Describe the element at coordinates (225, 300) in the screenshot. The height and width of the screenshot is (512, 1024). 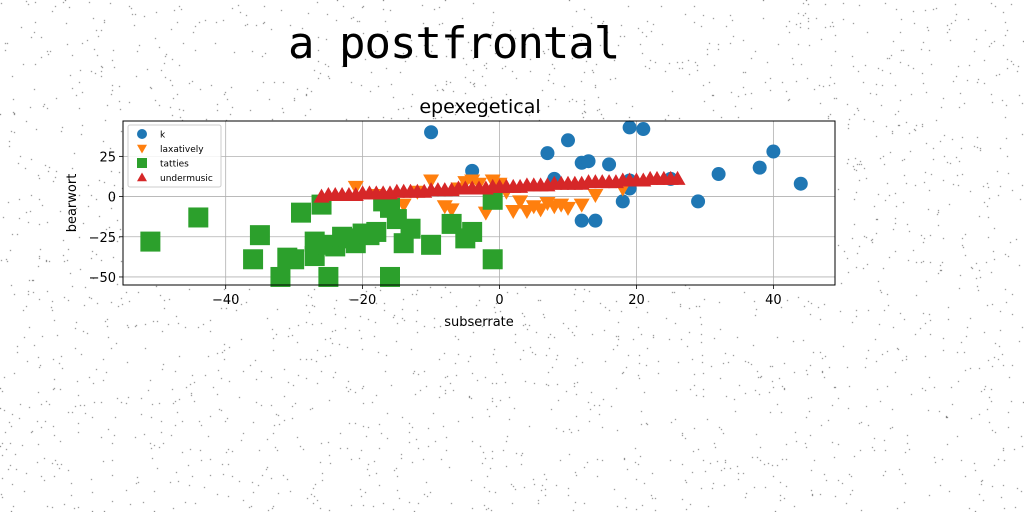
I see `x-tick-label: −40` at that location.